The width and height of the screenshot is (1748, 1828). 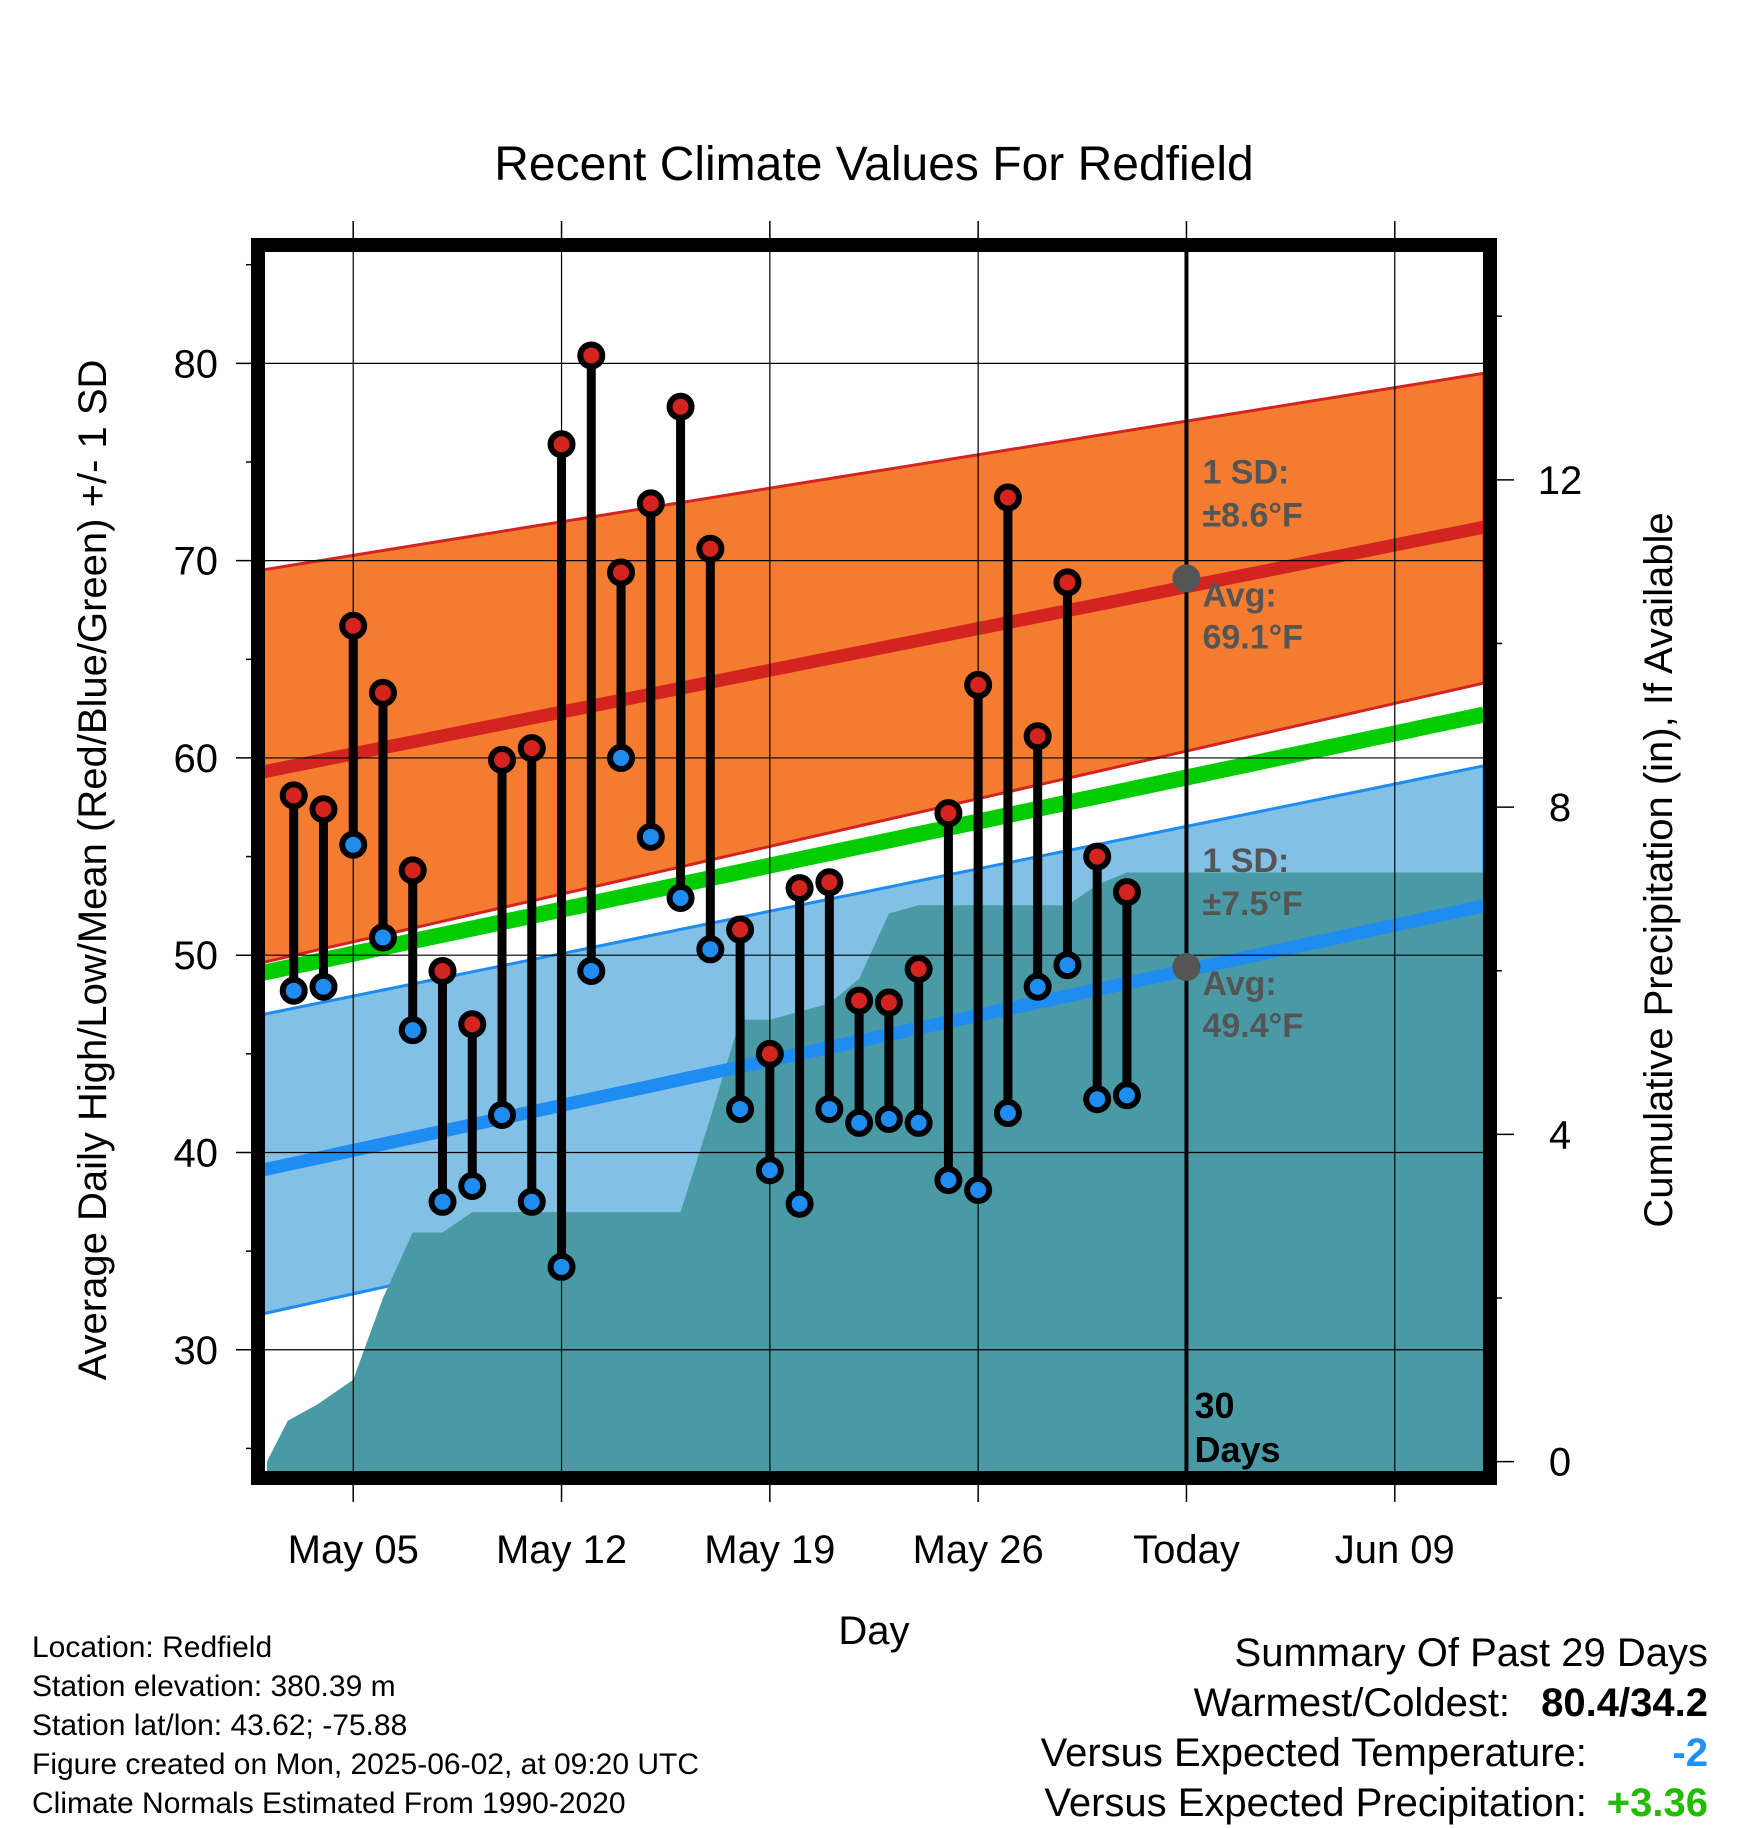 I want to click on temp-label: Versus Expected Temperature:, so click(x=1313, y=1753).